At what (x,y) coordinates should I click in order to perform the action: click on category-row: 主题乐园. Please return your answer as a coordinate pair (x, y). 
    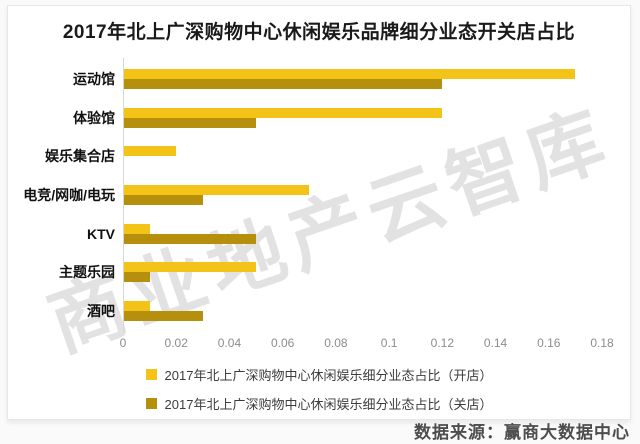
    Looking at the image, I should click on (305, 272).